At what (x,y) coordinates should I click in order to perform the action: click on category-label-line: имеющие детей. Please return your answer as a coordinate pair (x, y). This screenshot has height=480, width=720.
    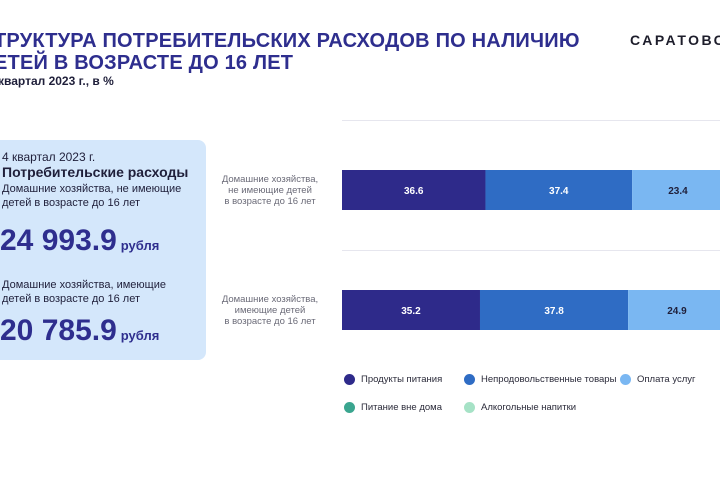
    Looking at the image, I should click on (270, 310).